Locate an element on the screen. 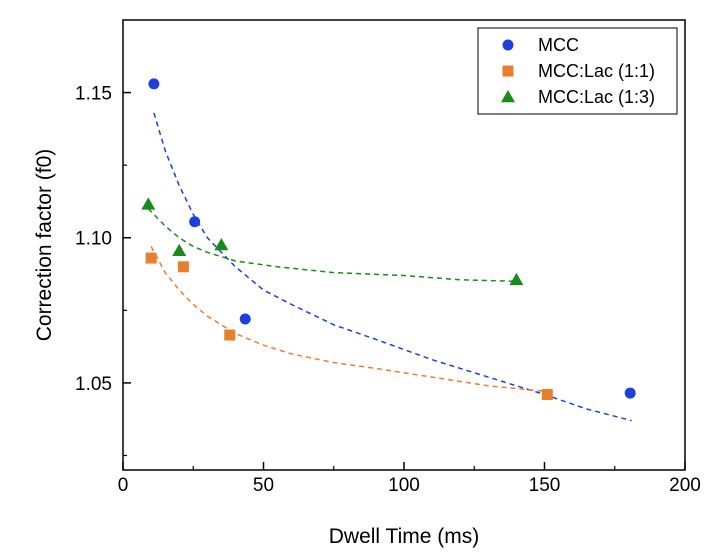 The image size is (722, 557). x-tick-label: 0 is located at coordinates (123, 485).